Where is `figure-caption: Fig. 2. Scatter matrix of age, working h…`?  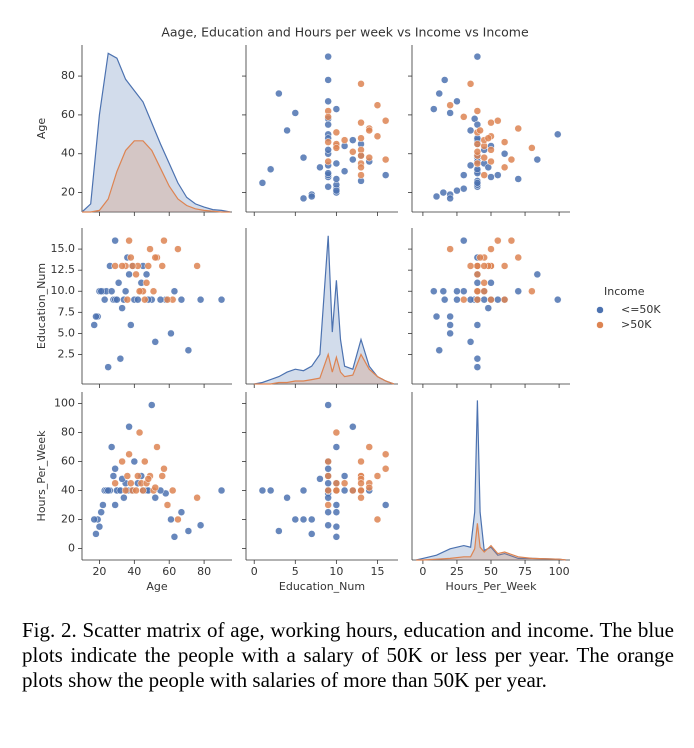 figure-caption: Fig. 2. Scatter matrix of age, working h… is located at coordinates (348, 655).